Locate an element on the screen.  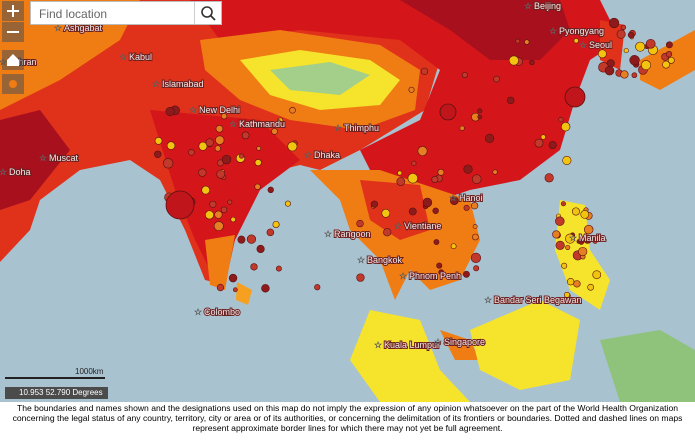
india is located at coordinates (225, 195).